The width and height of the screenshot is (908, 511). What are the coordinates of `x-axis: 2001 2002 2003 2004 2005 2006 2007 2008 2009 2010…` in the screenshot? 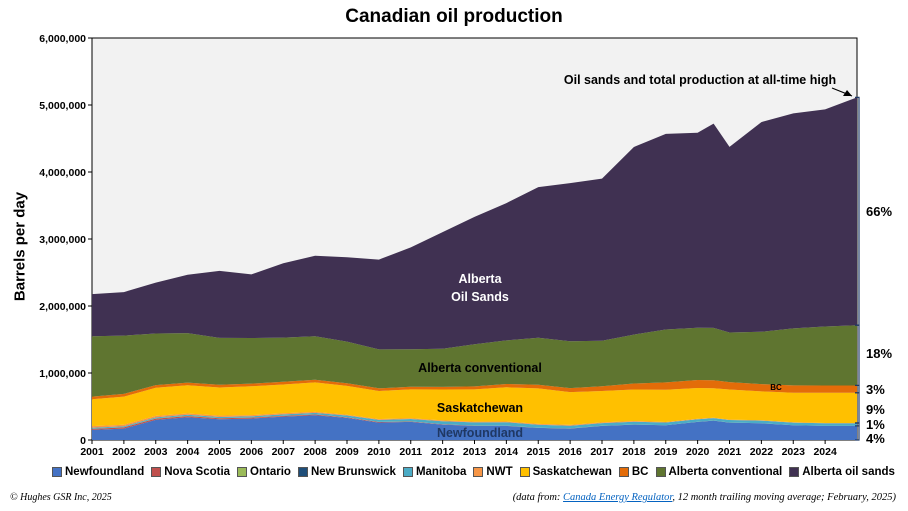 It's located at (458, 449).